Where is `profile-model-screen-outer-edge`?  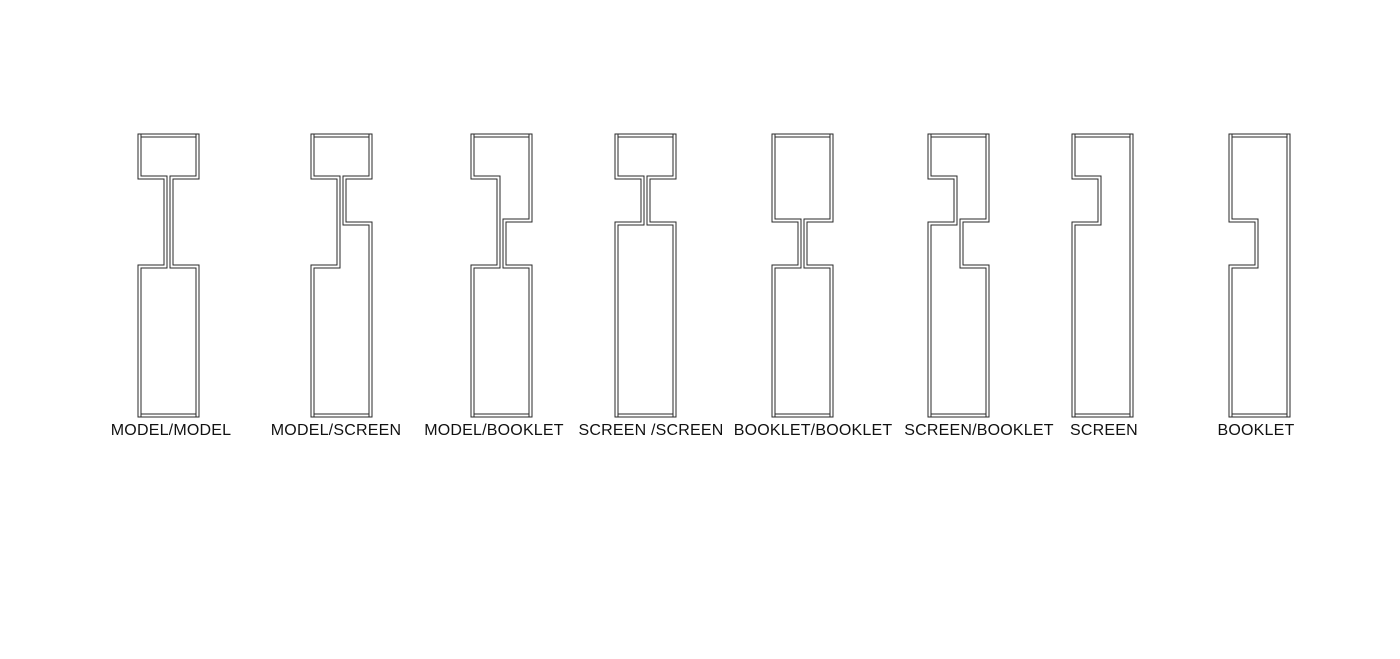 profile-model-screen-outer-edge is located at coordinates (341, 275).